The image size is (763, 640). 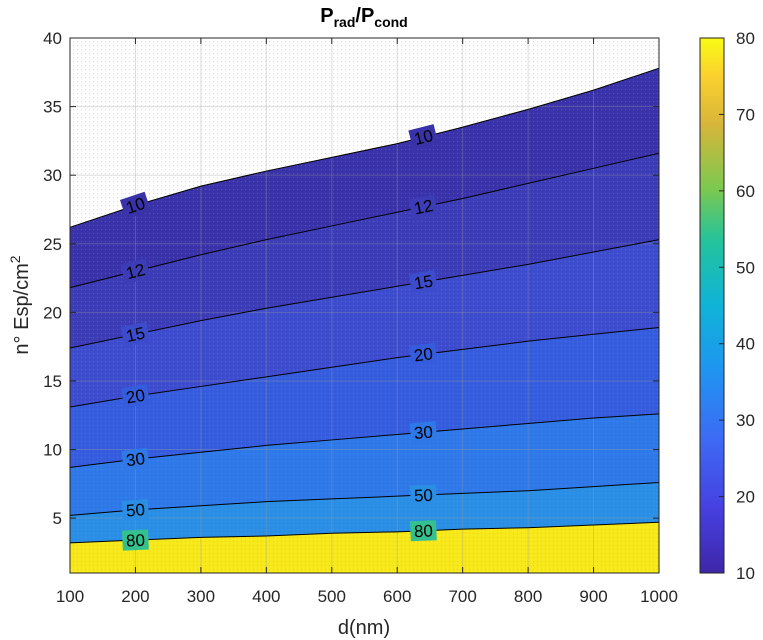 I want to click on x-tick-label: 800, so click(x=528, y=596).